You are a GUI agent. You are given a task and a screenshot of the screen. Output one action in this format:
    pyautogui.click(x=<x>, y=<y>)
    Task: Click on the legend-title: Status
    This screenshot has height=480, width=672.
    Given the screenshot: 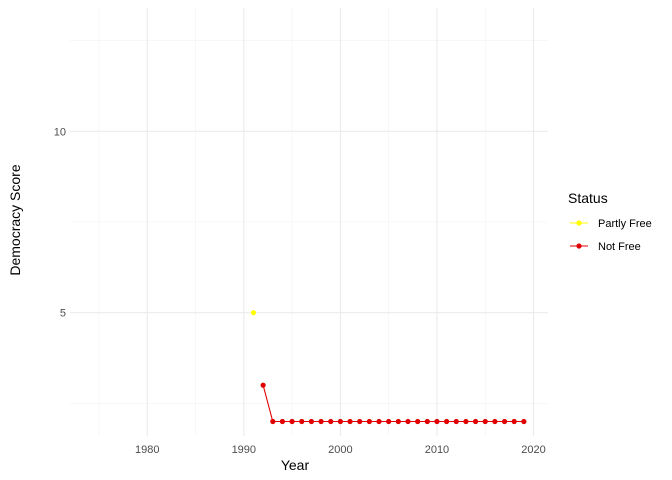 What is the action you would take?
    pyautogui.click(x=588, y=198)
    